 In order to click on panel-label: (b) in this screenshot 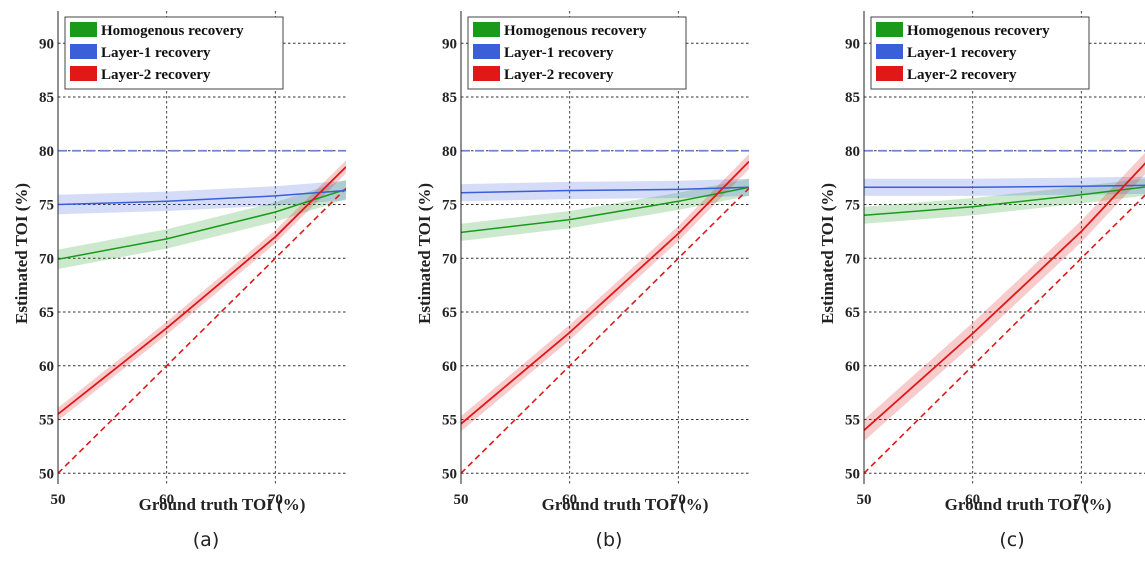, I will do `click(609, 540)`.